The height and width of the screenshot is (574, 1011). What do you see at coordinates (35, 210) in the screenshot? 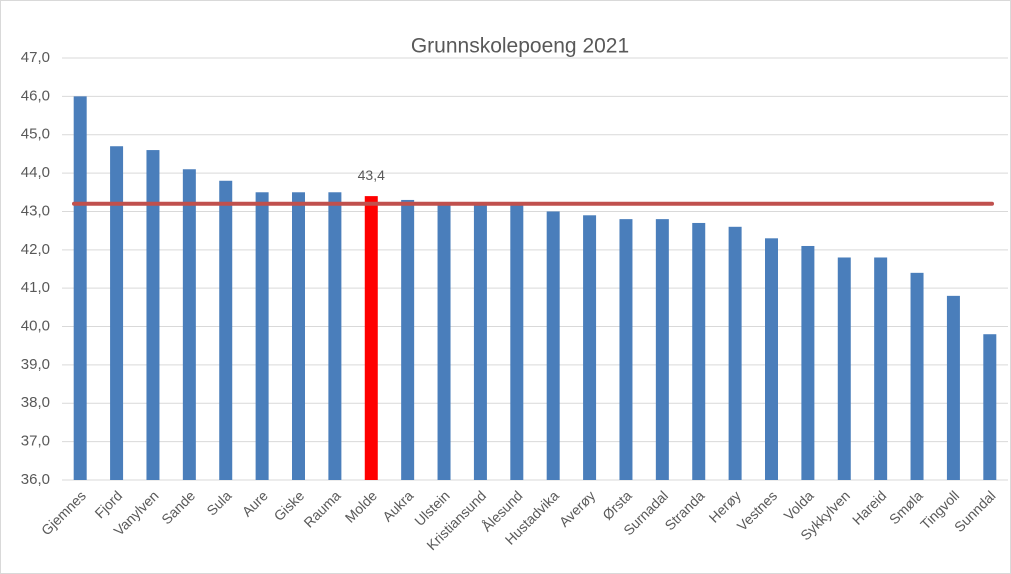
I see `y-tick-label: 43,0` at bounding box center [35, 210].